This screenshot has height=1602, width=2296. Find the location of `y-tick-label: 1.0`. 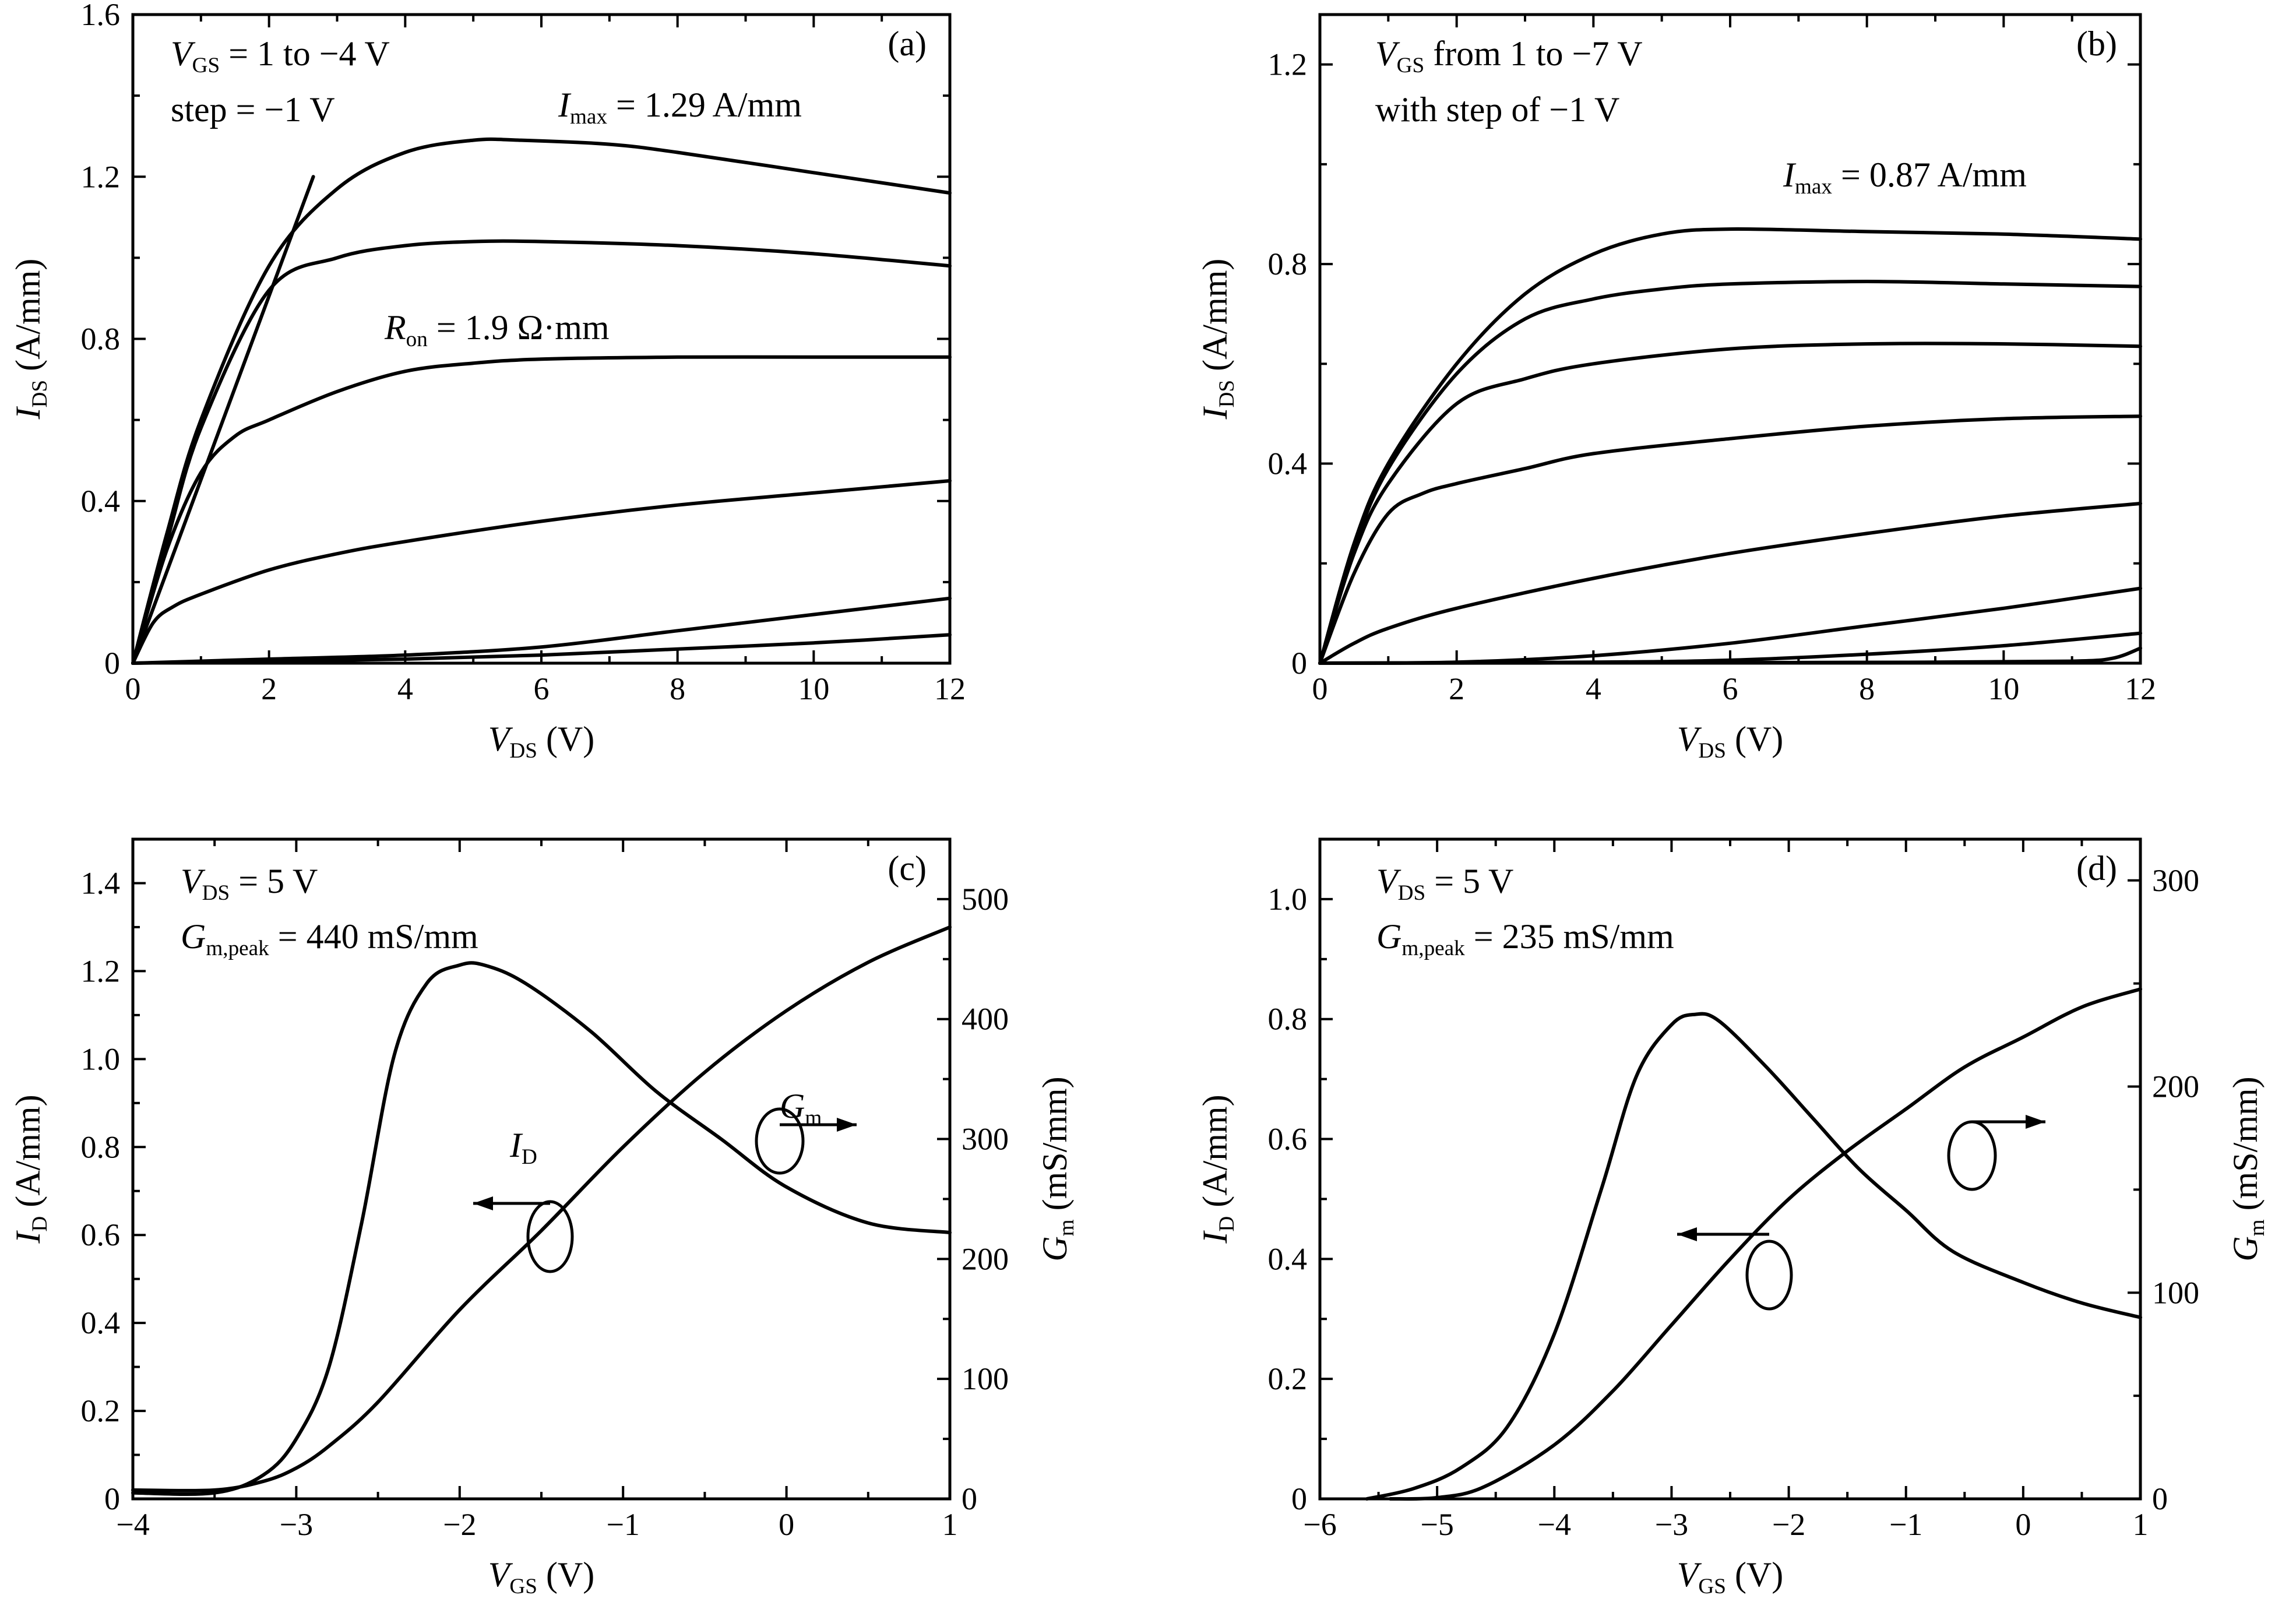

y-tick-label: 1.0 is located at coordinates (1288, 899).